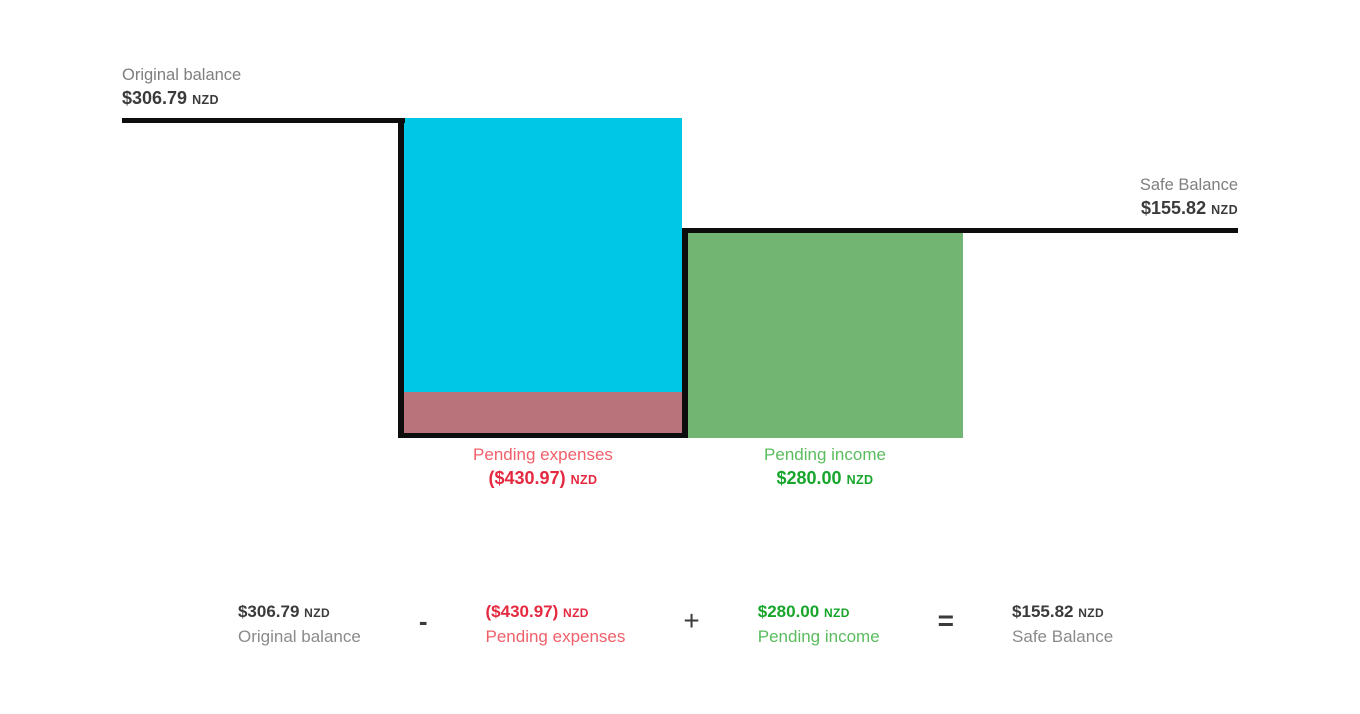  I want to click on safe-balance-label: Safe Balance, so click(1188, 185).